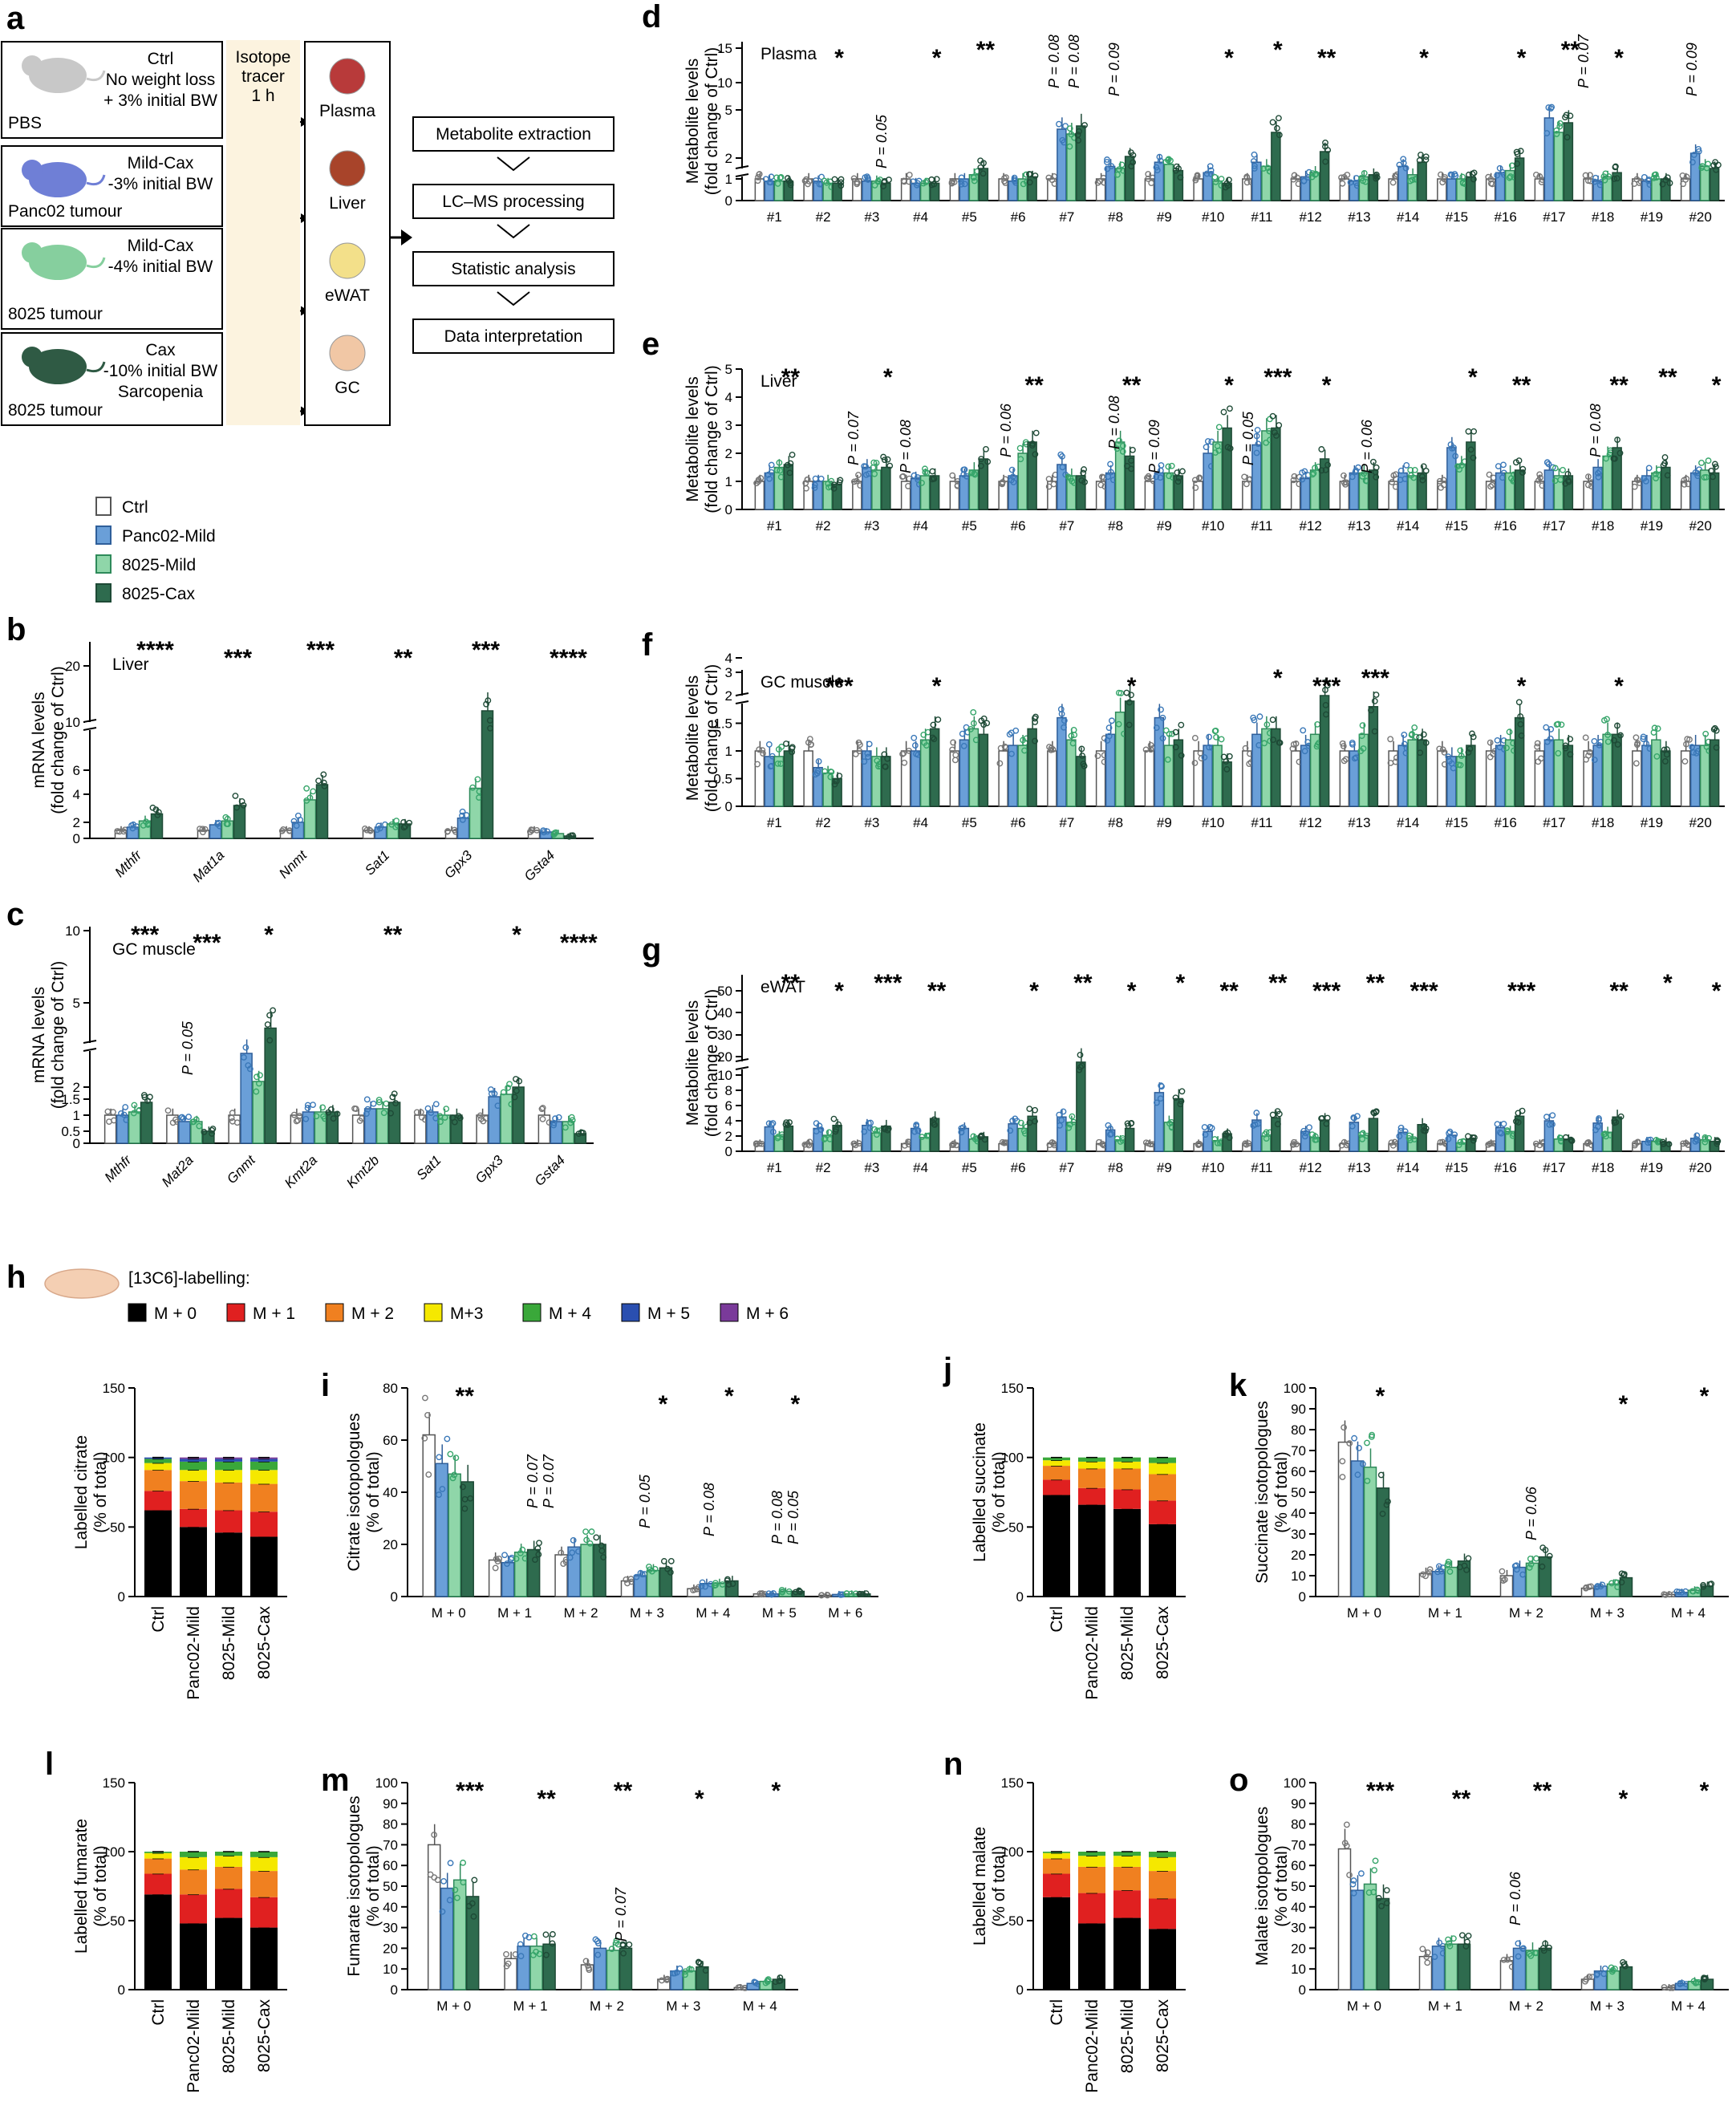 The height and width of the screenshot is (2114, 1736). Describe the element at coordinates (73, 931) in the screenshot. I see `y-tick-label: 10` at that location.